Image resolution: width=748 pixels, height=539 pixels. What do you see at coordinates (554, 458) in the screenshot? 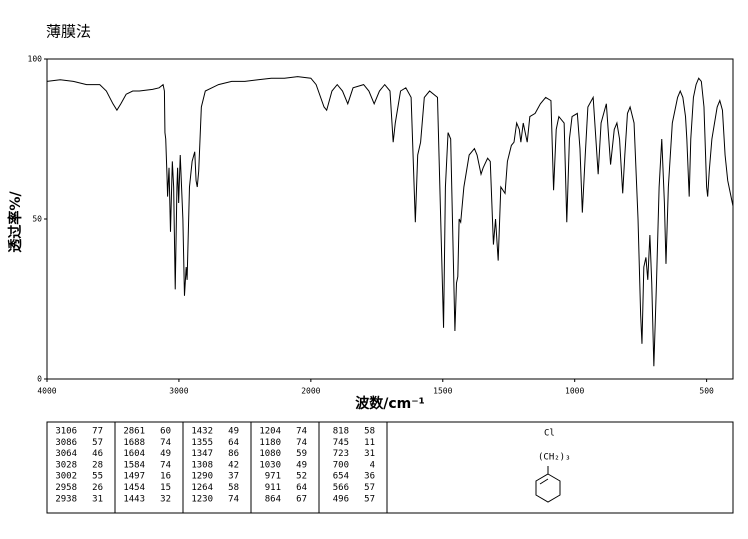
I see `structure-label: (CH₂)₃` at bounding box center [554, 458].